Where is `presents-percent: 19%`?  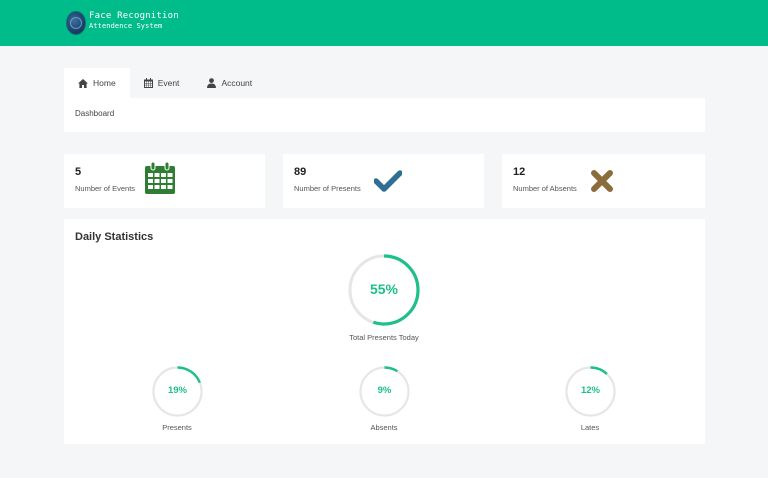
presents-percent: 19% is located at coordinates (177, 390).